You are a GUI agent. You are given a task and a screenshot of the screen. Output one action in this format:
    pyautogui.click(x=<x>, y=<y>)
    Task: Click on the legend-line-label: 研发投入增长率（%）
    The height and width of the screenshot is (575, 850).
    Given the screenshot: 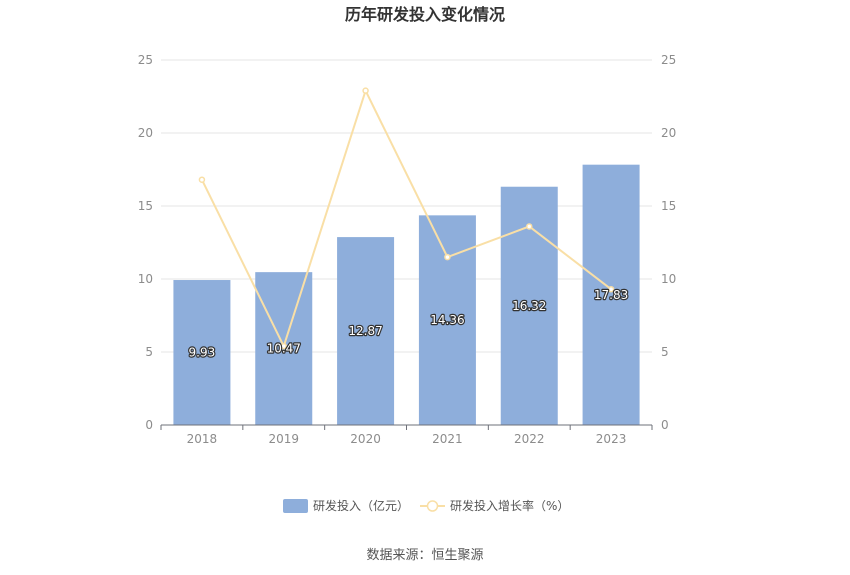 What is the action you would take?
    pyautogui.click(x=509, y=505)
    